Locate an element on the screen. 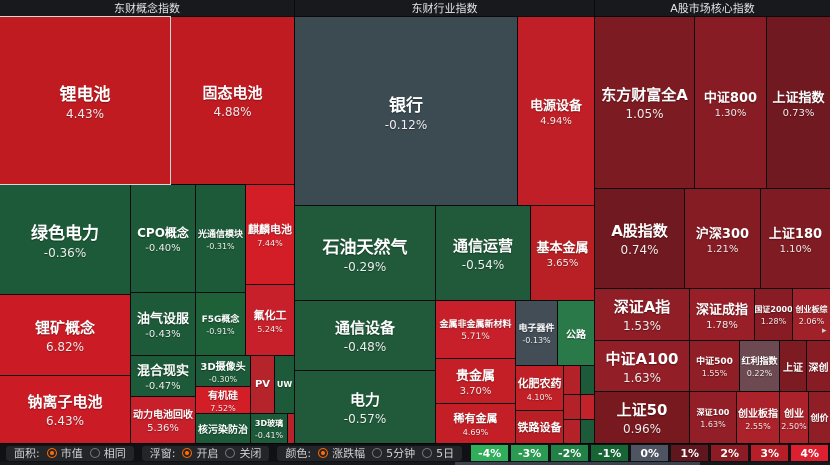  tile-label: 电力 is located at coordinates (364, 399).